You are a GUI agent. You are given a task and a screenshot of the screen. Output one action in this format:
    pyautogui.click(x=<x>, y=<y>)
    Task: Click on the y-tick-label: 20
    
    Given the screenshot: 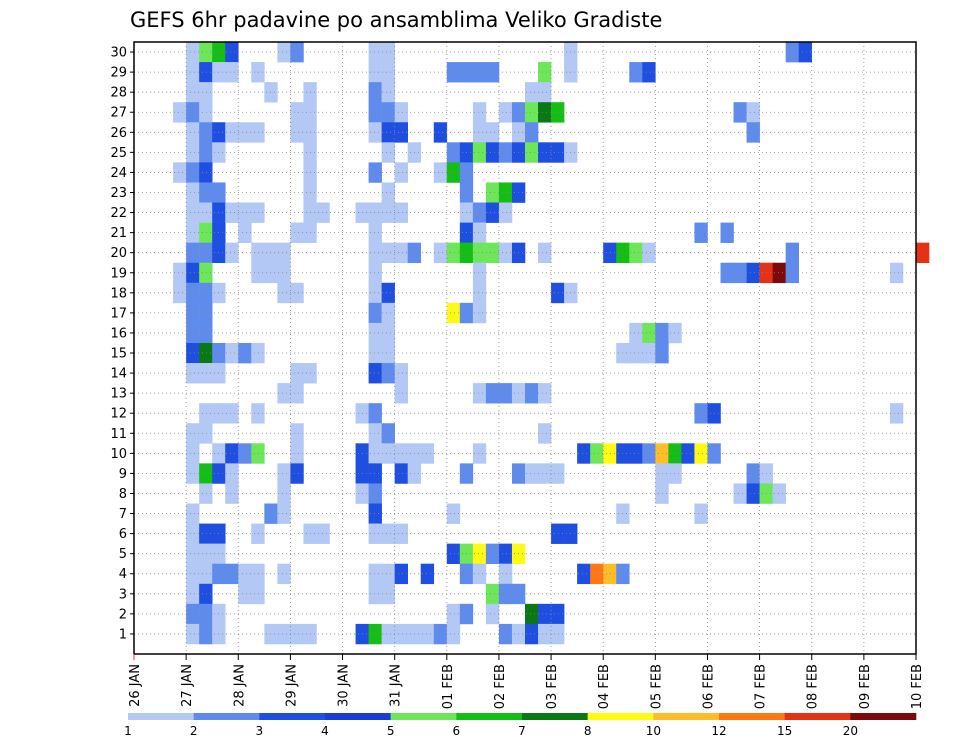 What is the action you would take?
    pyautogui.click(x=118, y=253)
    